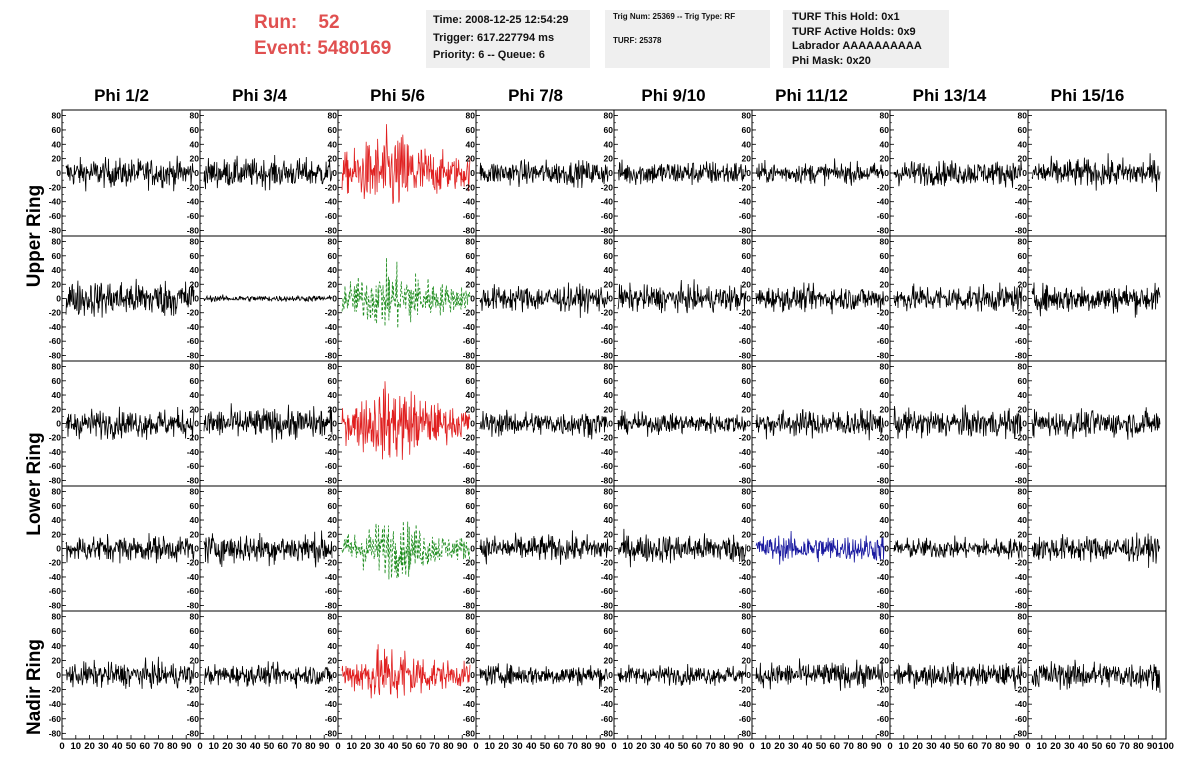 The image size is (1196, 772). Describe the element at coordinates (503, 746) in the screenshot. I see `x-tick-label: 20` at that location.